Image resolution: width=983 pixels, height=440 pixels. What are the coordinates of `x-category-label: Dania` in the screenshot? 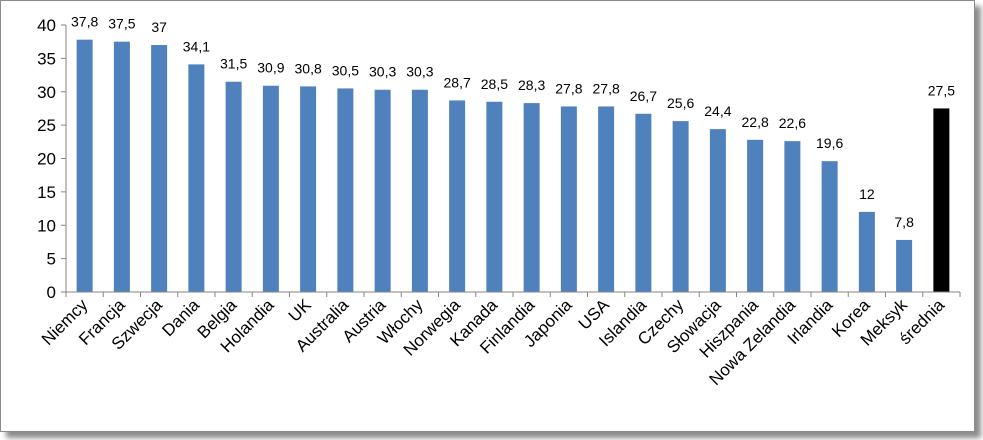 It's located at (180, 317).